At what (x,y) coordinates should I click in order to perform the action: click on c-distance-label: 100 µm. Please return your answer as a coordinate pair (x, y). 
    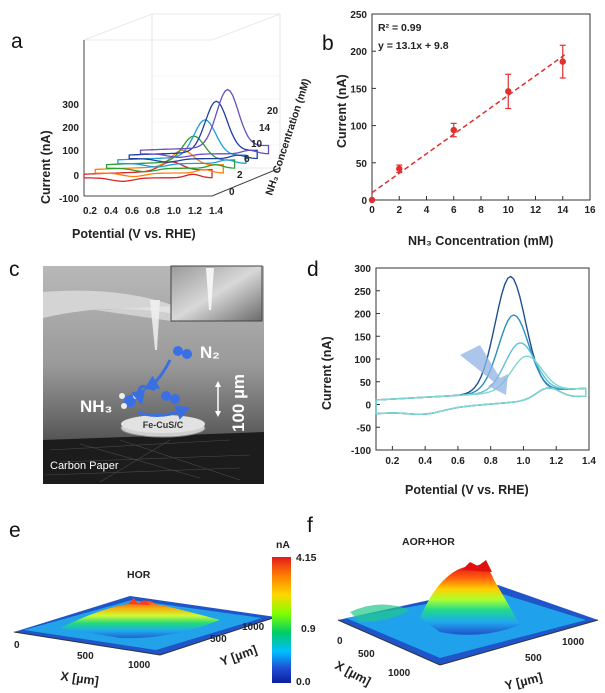
    Looking at the image, I should click on (238, 403).